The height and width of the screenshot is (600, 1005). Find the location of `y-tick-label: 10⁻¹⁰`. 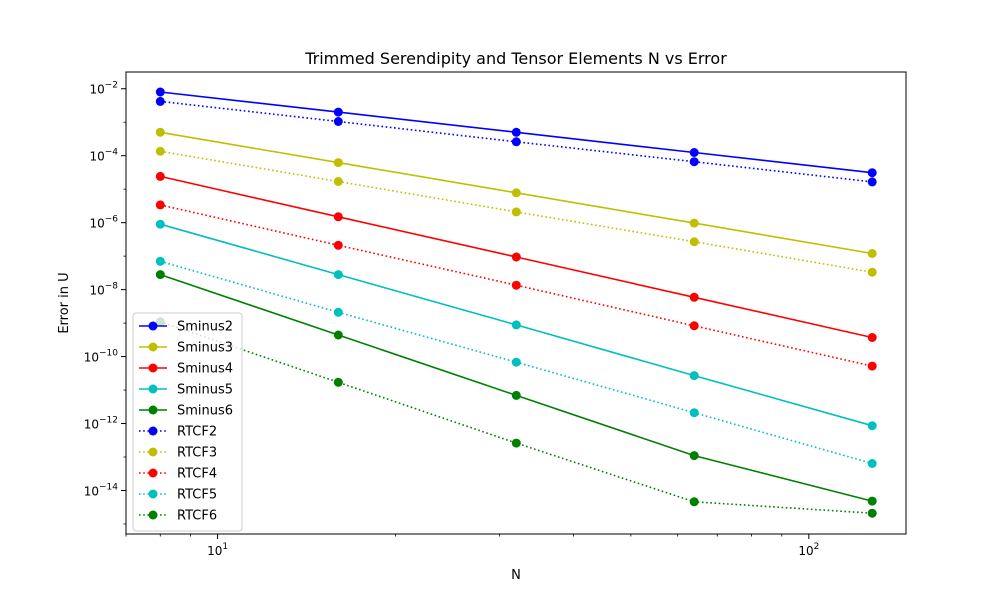

y-tick-label: 10⁻¹⁰ is located at coordinates (101, 357).